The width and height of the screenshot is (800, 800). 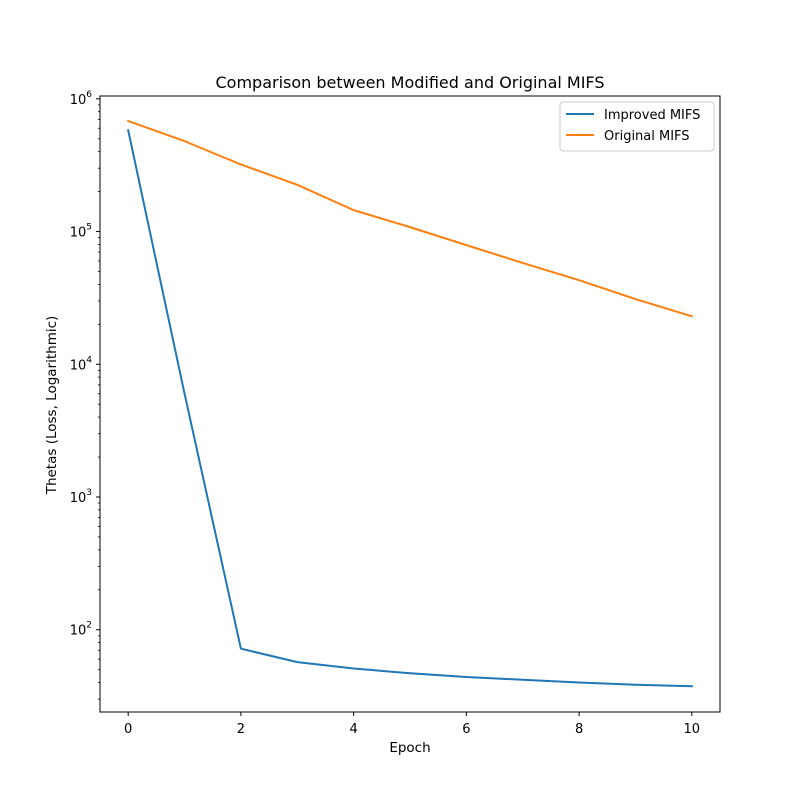 I want to click on x-tick-label: 6, so click(x=466, y=729).